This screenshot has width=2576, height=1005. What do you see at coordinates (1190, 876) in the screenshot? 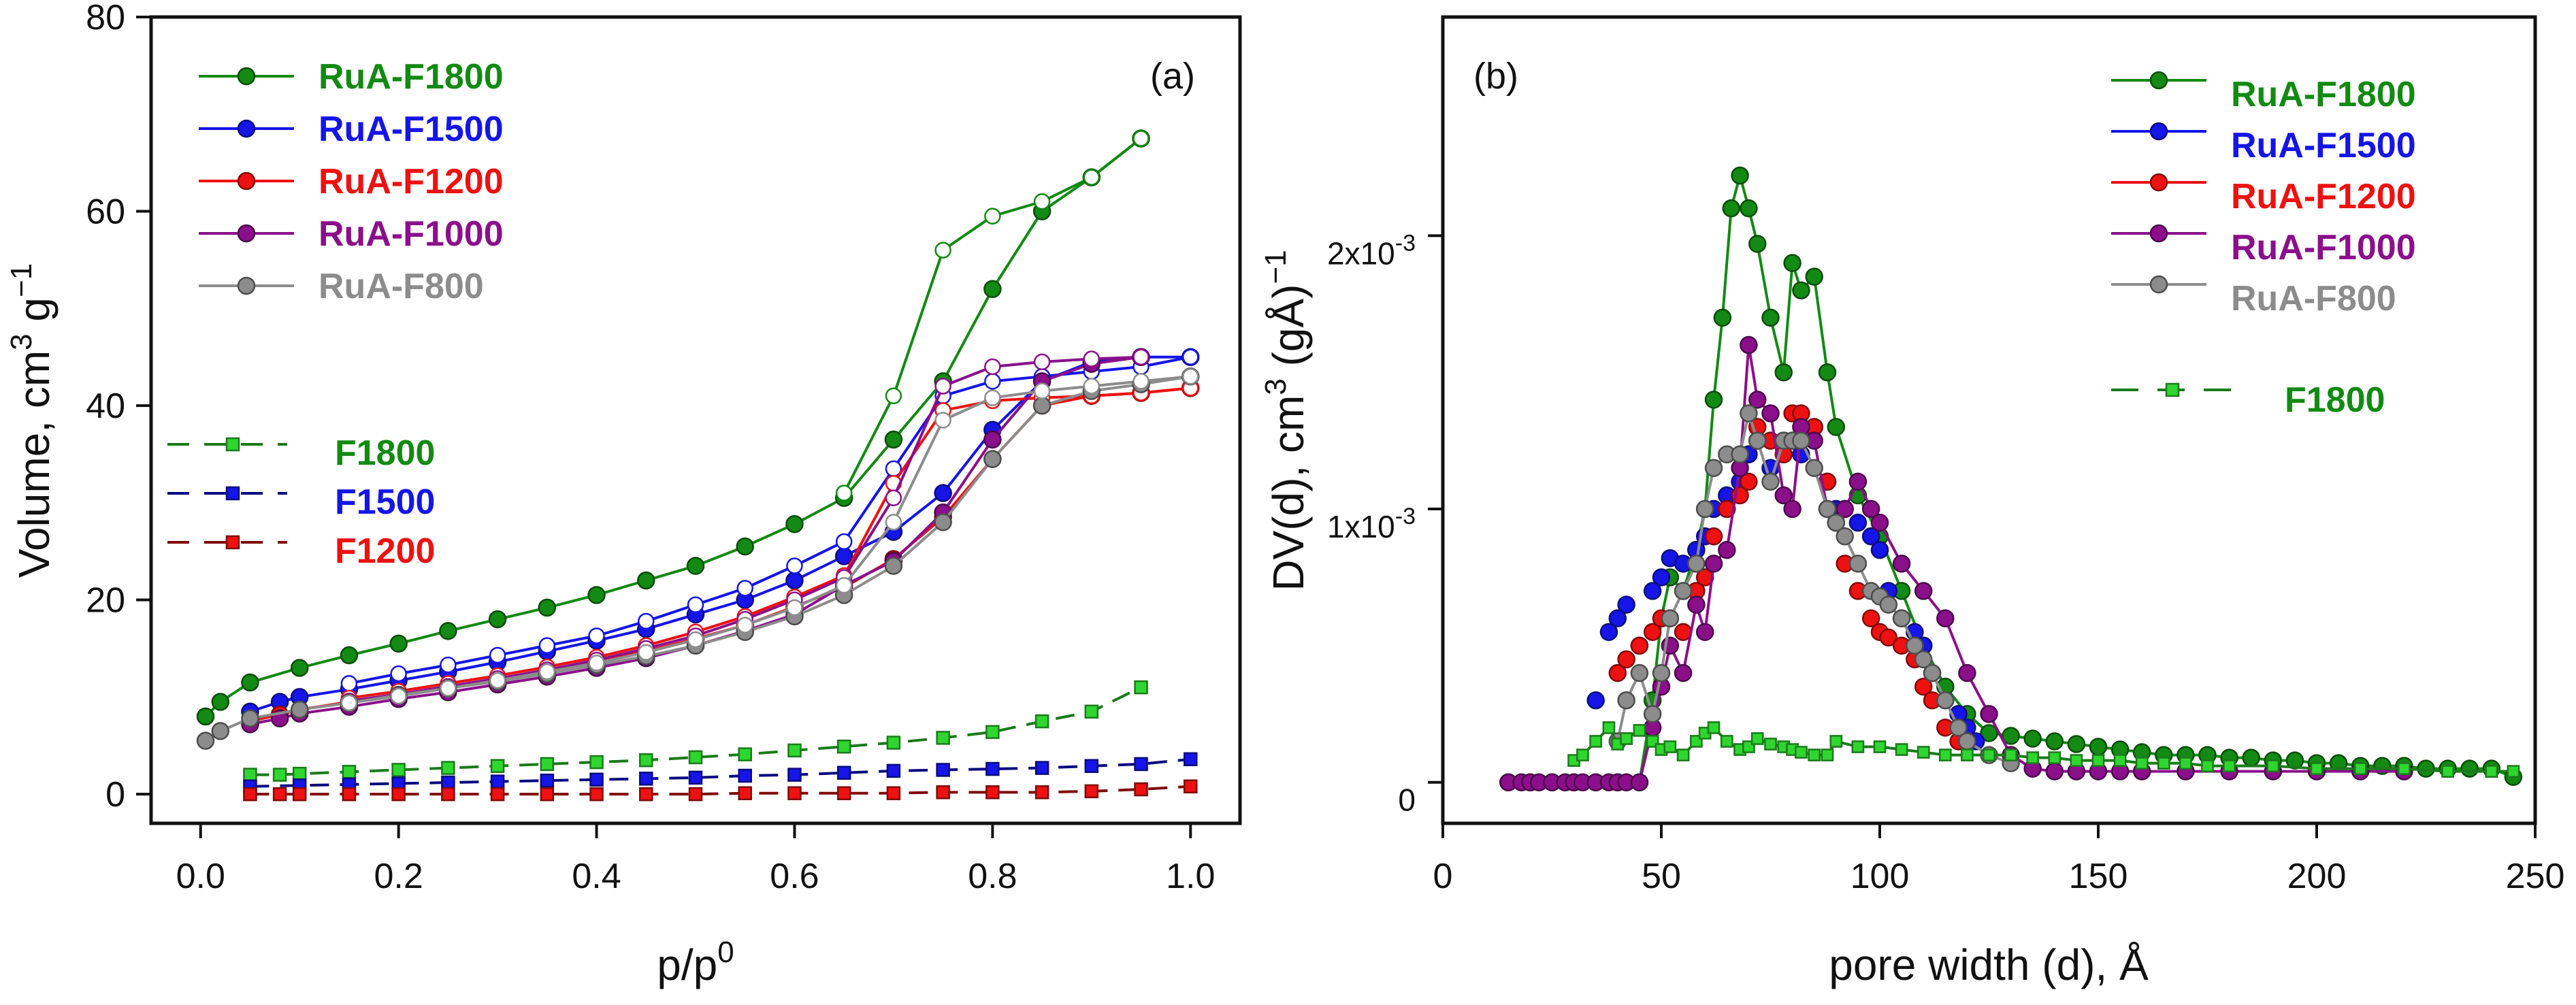
I see `panel-a-x-tick-label: 1.0` at bounding box center [1190, 876].